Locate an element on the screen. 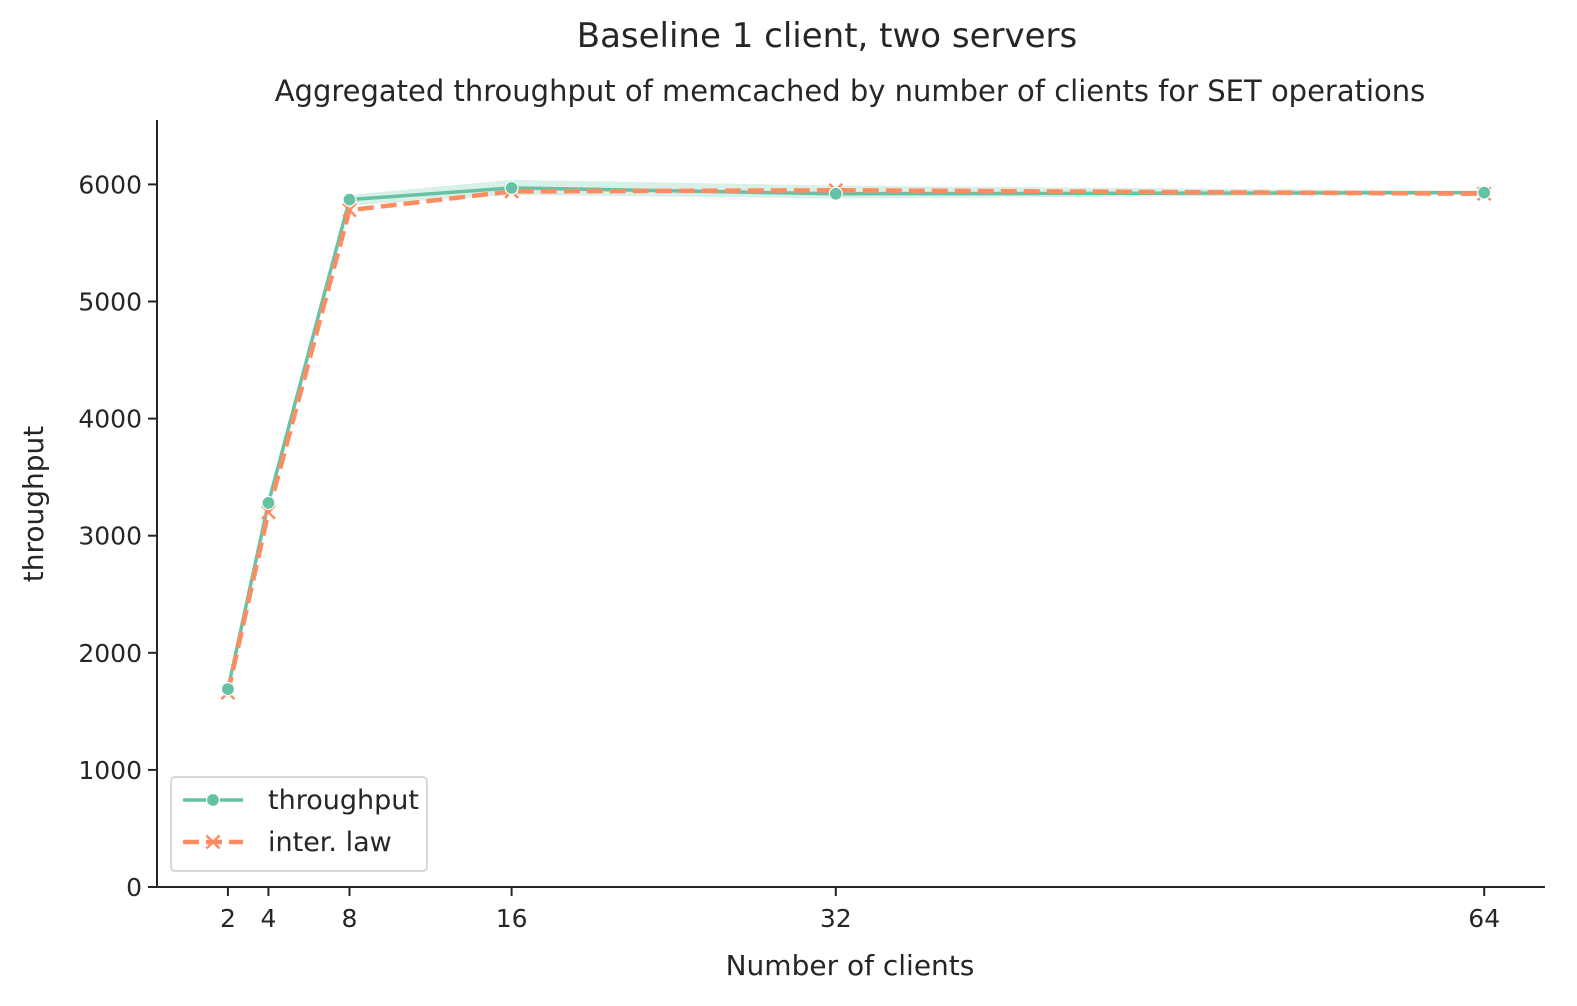 The height and width of the screenshot is (1006, 1577). y-tick-label: 5000 is located at coordinates (110, 302).